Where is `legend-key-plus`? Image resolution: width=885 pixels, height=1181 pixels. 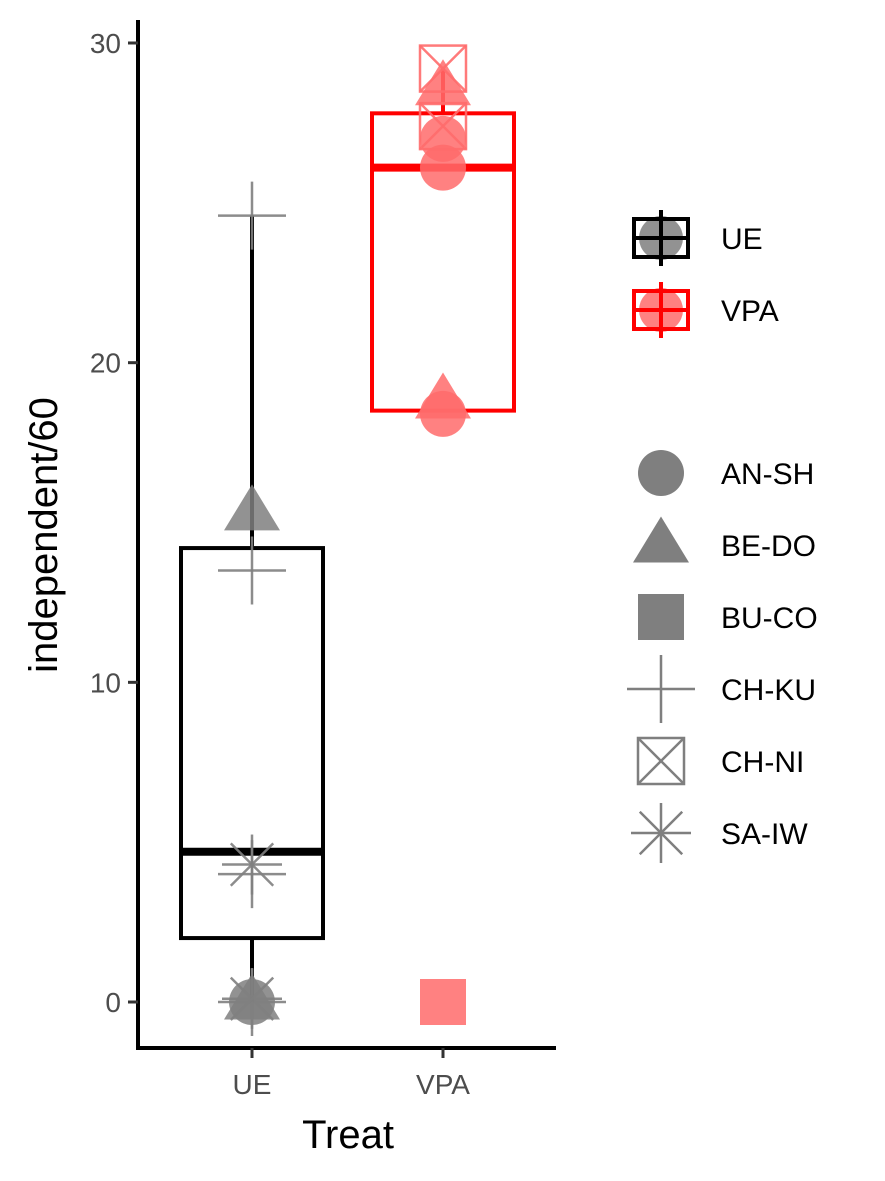
legend-key-plus is located at coordinates (661, 689).